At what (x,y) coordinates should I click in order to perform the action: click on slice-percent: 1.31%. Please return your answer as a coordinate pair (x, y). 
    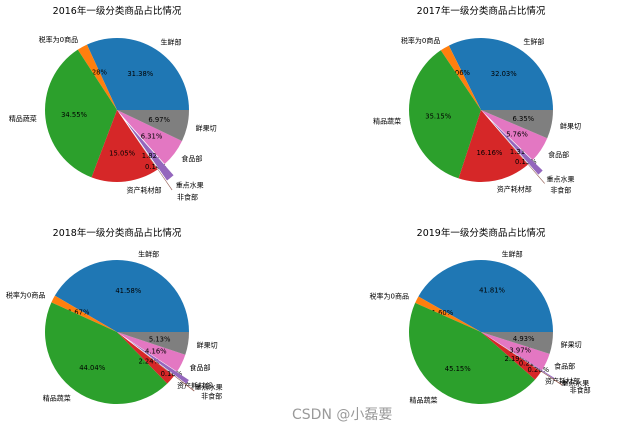
    Looking at the image, I should click on (521, 152).